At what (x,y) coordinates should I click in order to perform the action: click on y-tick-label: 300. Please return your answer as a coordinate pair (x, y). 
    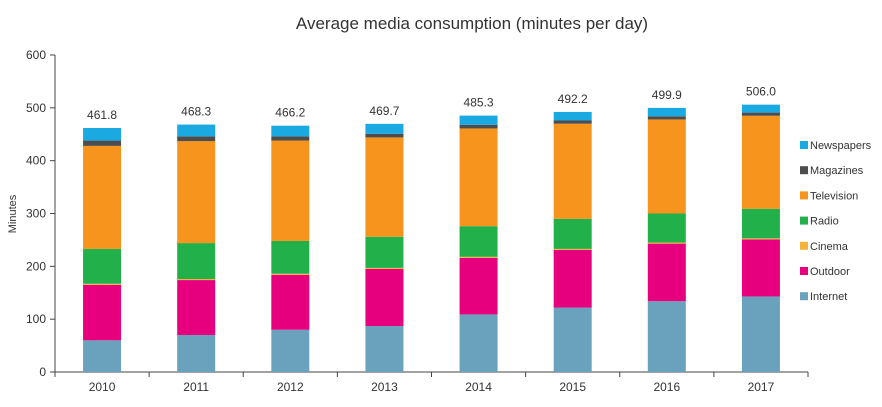
    Looking at the image, I should click on (36, 214).